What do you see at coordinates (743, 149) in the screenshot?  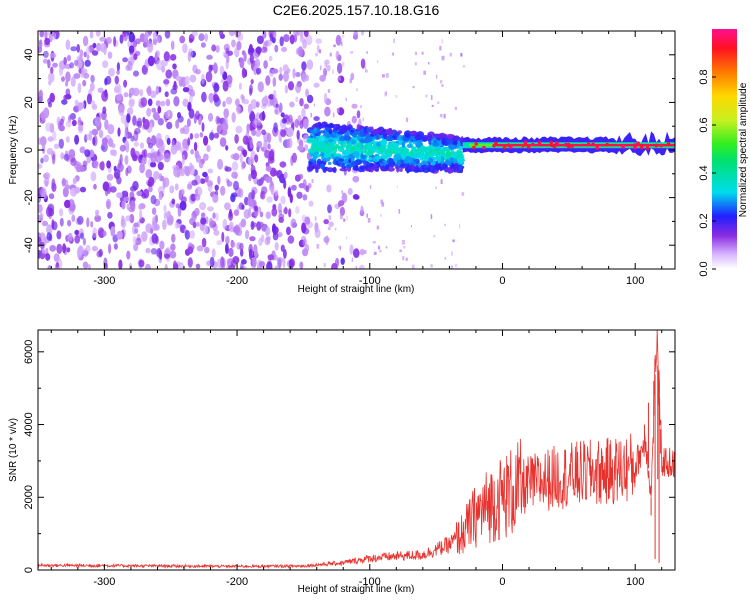 I see `colorbar-label: Normalized spectral amplitude` at bounding box center [743, 149].